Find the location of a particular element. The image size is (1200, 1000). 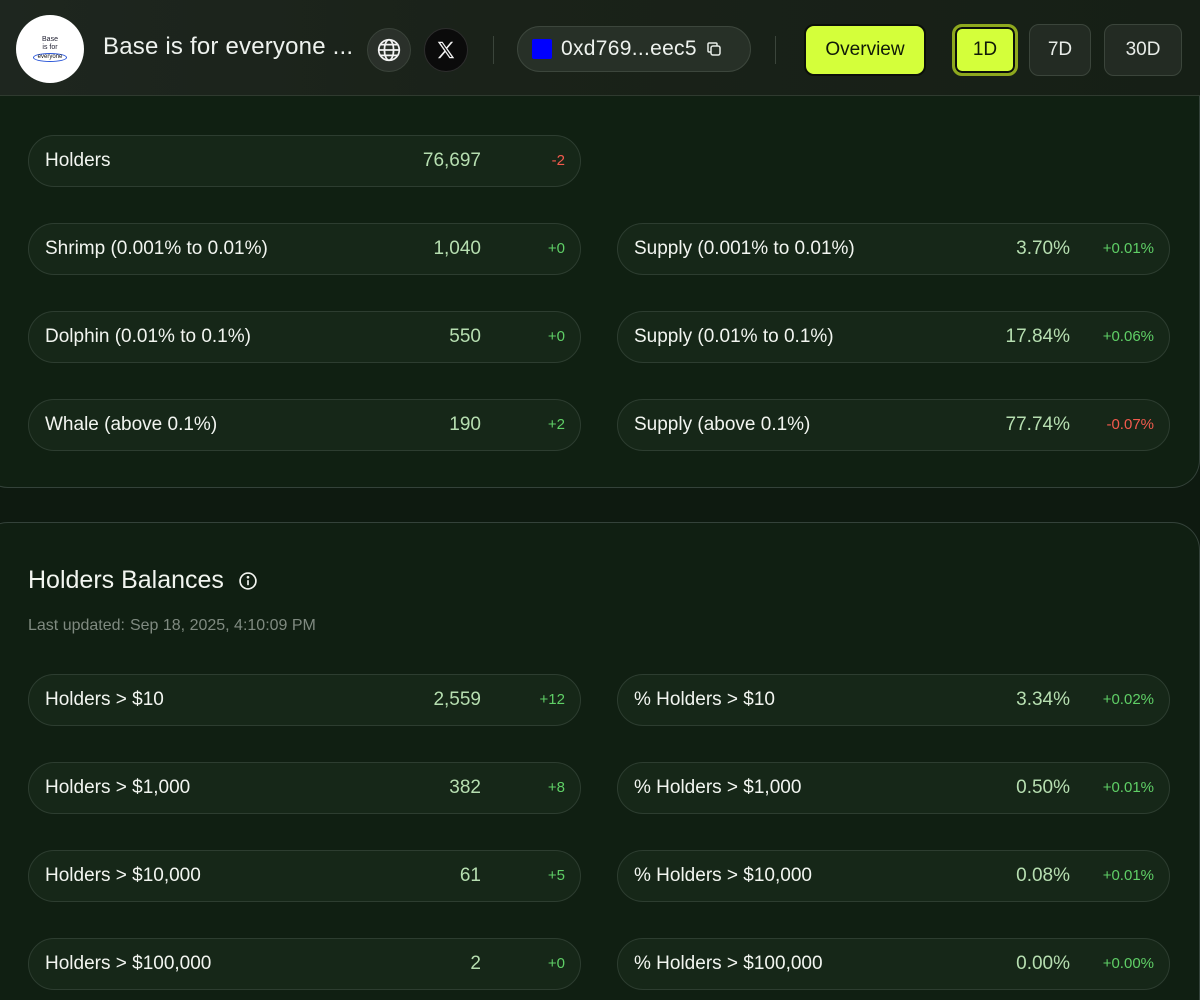

stat-pct-holders-over-1000: % Holders > $1,000 0.50% +0.01% is located at coordinates (893, 788).